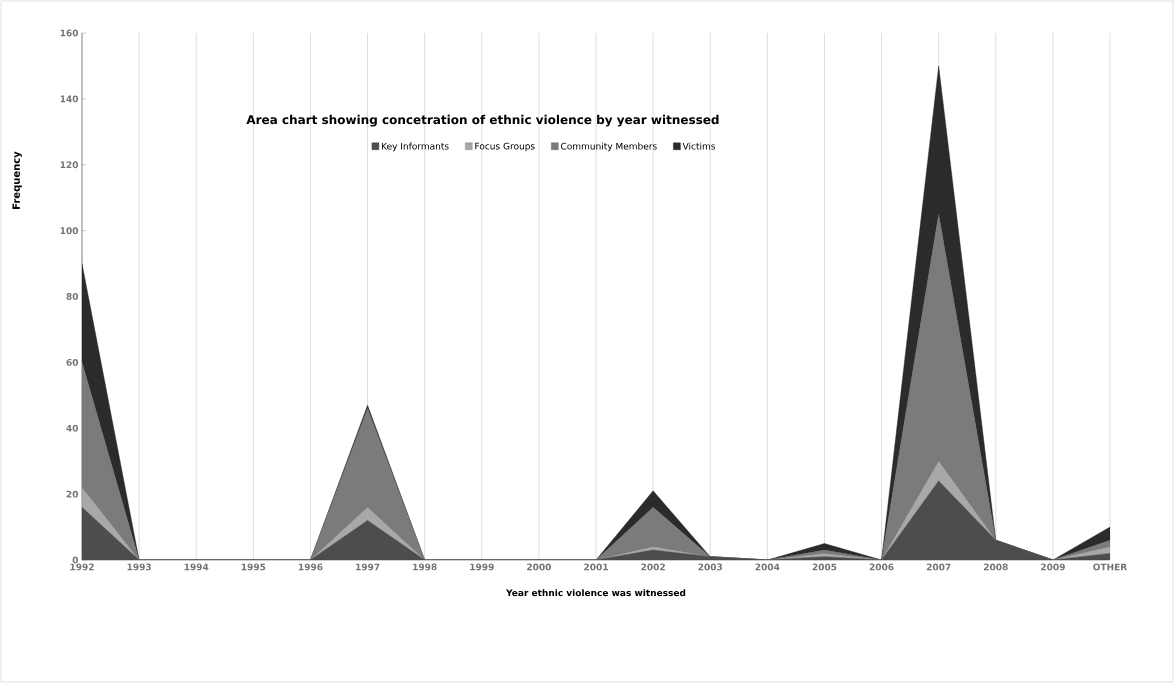  Describe the element at coordinates (596, 567) in the screenshot. I see `x-tick-label: 2001` at that location.